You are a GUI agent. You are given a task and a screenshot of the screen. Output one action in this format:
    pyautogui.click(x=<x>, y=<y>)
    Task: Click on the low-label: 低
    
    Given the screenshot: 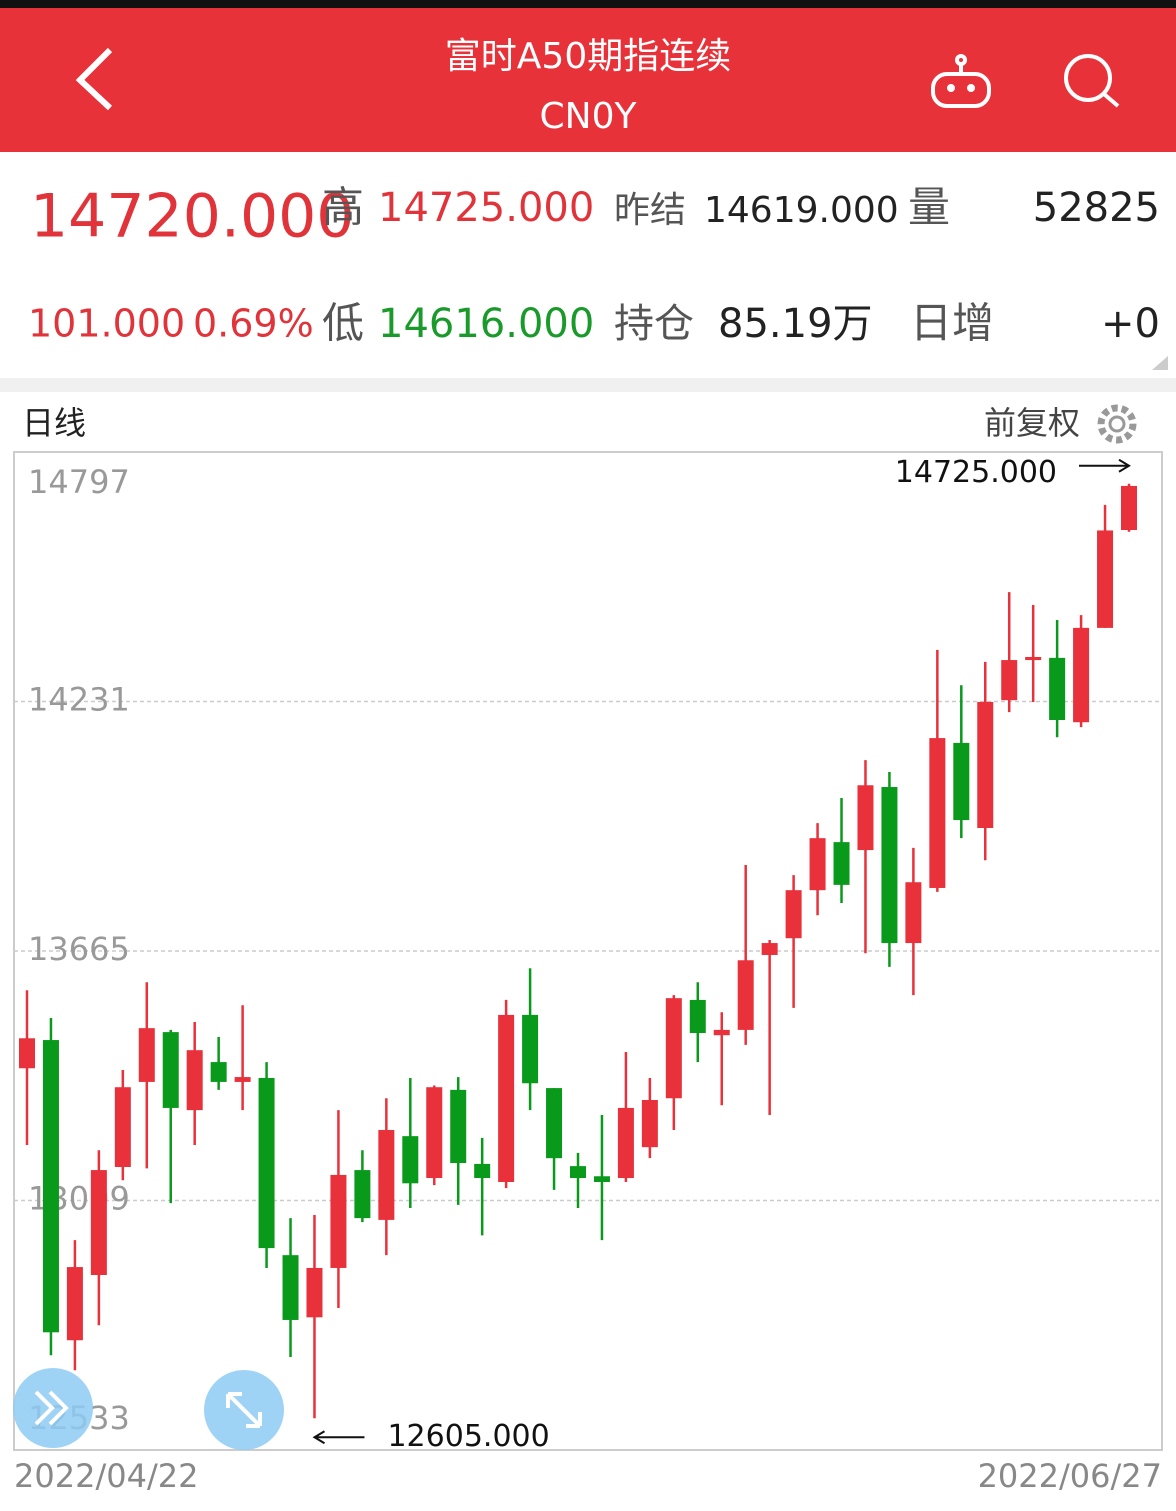 What is the action you would take?
    pyautogui.click(x=343, y=323)
    